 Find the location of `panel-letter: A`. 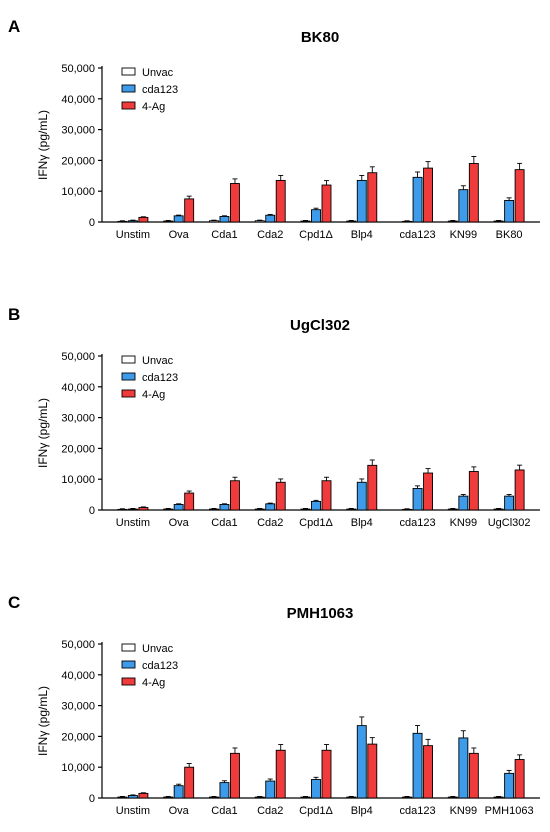

panel-letter: A is located at coordinates (14, 26).